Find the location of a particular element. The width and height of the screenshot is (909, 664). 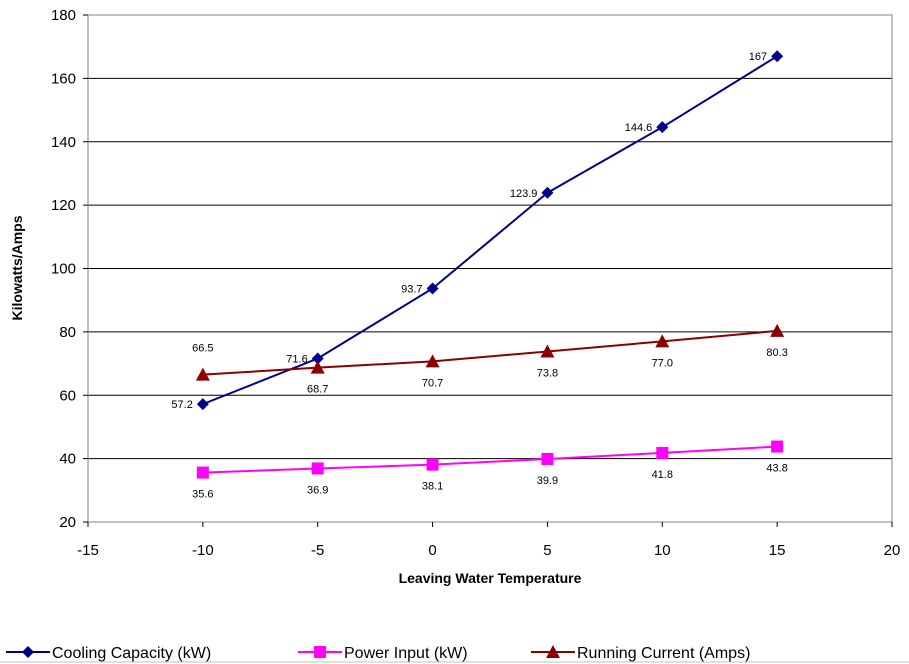

data-label-running-current: 70.7 is located at coordinates (432, 383).